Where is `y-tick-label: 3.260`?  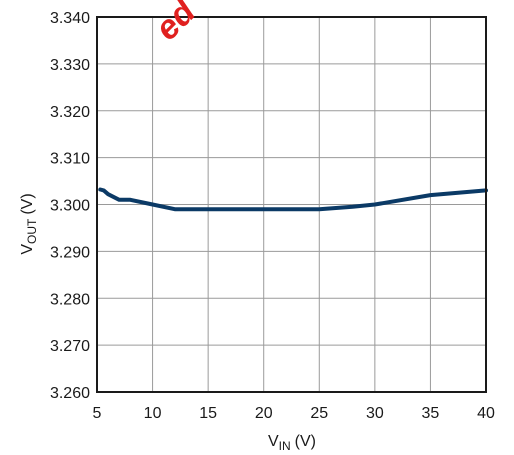
y-tick-label: 3.260 is located at coordinates (70, 393).